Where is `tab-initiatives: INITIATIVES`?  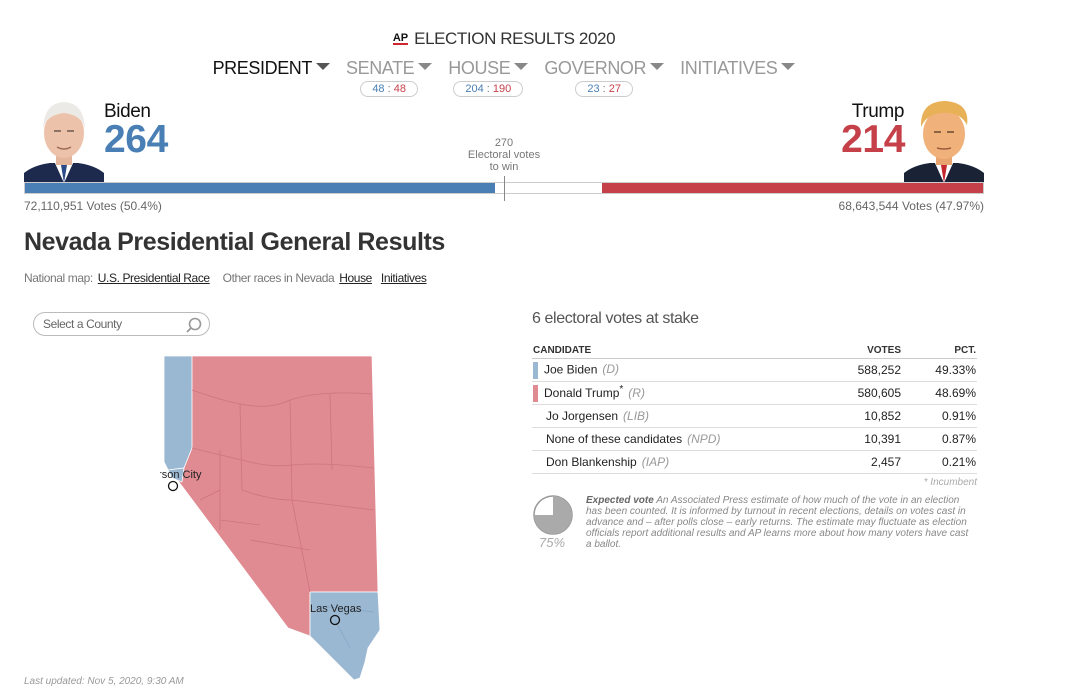
tab-initiatives: INITIATIVES is located at coordinates (738, 77).